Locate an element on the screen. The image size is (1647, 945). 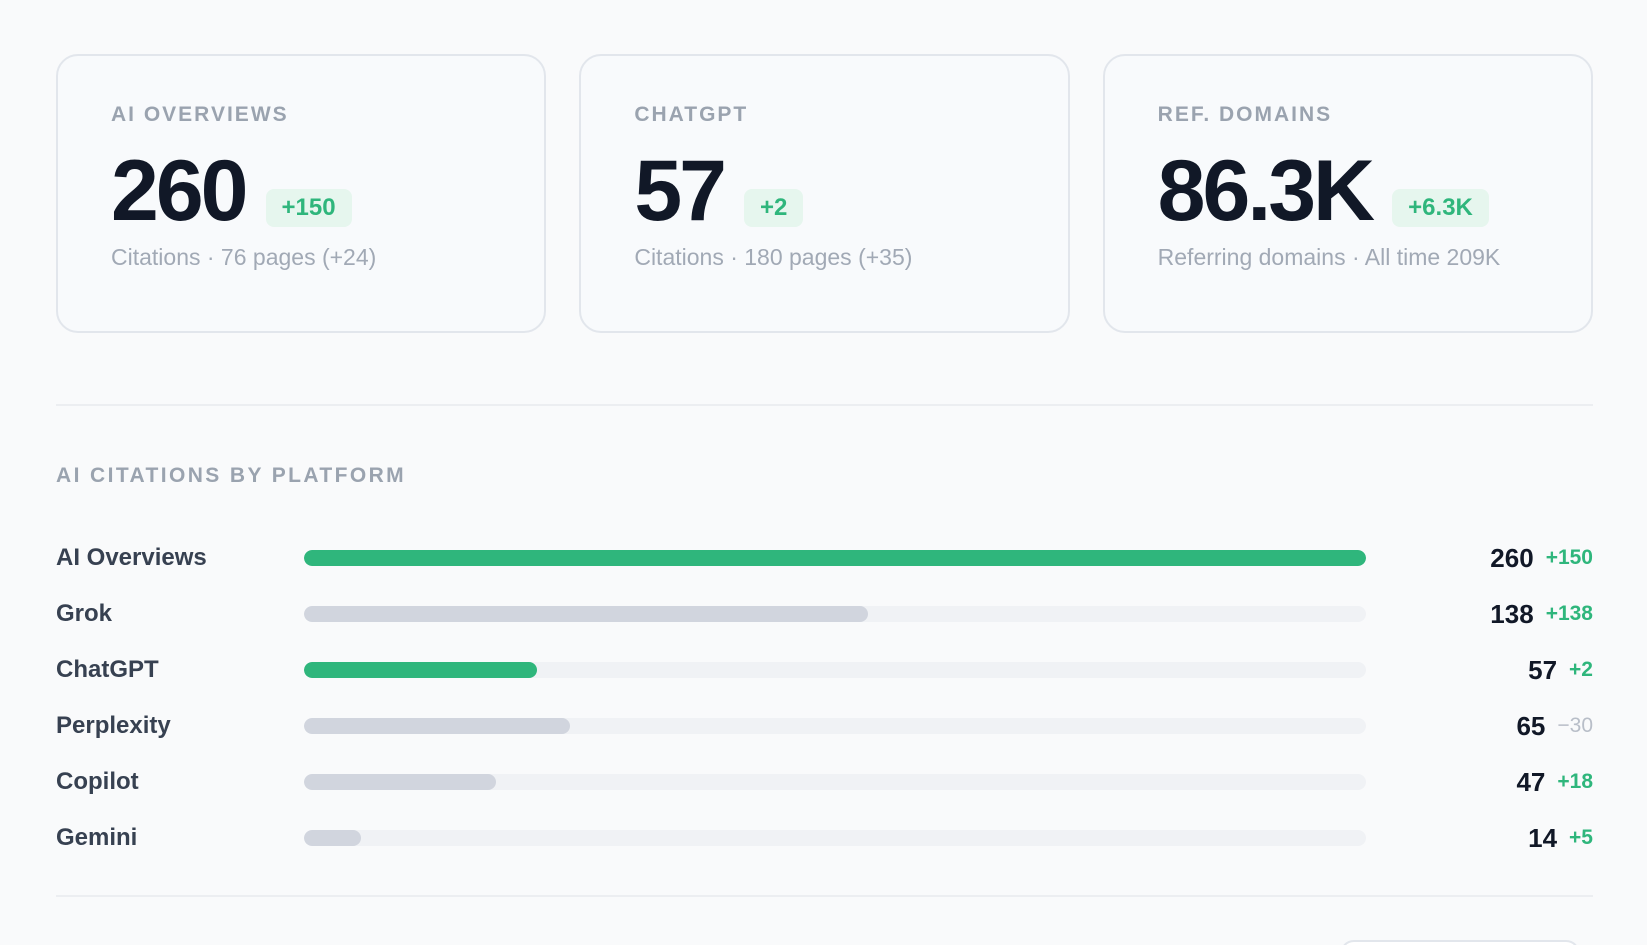
kpi-subtitle: Citations · 76 pages (+24) is located at coordinates (244, 257).